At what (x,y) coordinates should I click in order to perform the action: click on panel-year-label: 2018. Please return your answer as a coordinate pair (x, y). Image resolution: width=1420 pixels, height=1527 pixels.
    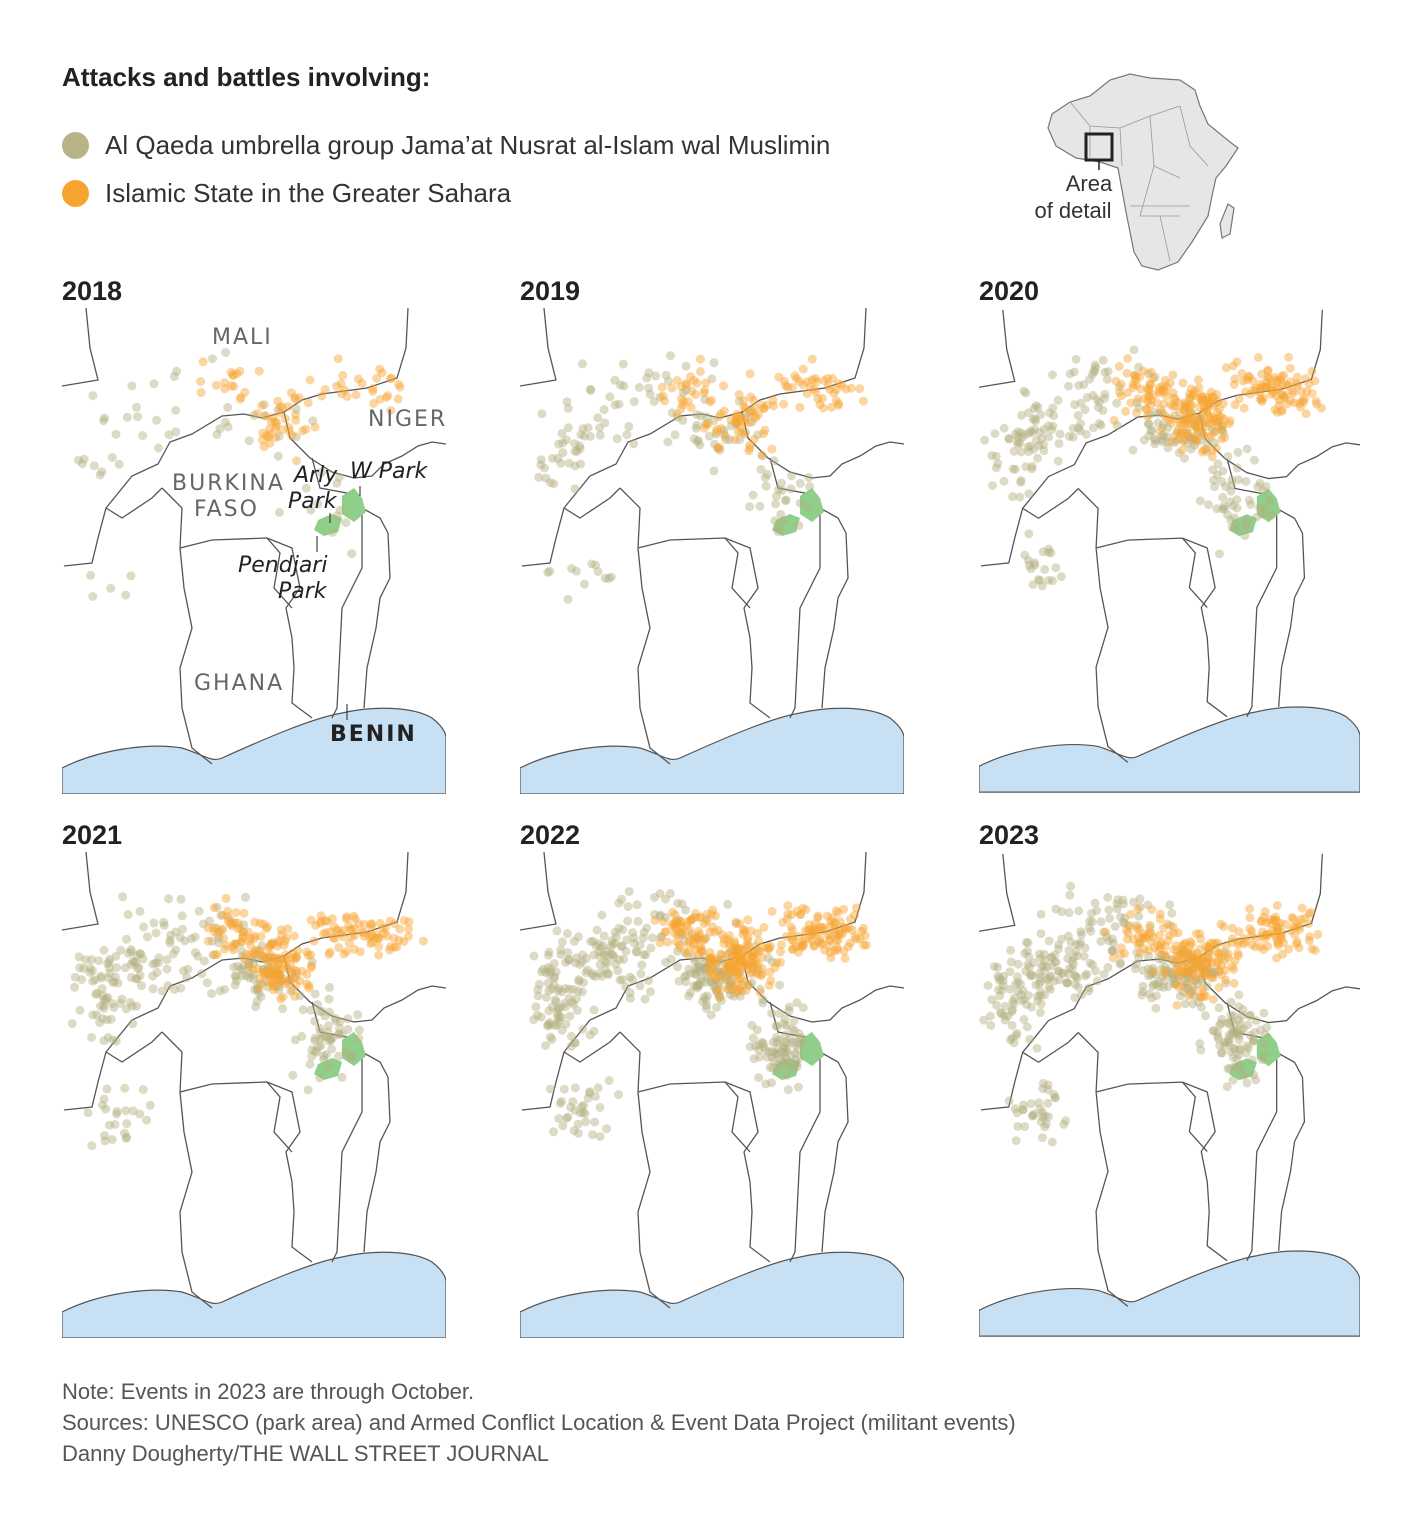
    Looking at the image, I should click on (92, 291).